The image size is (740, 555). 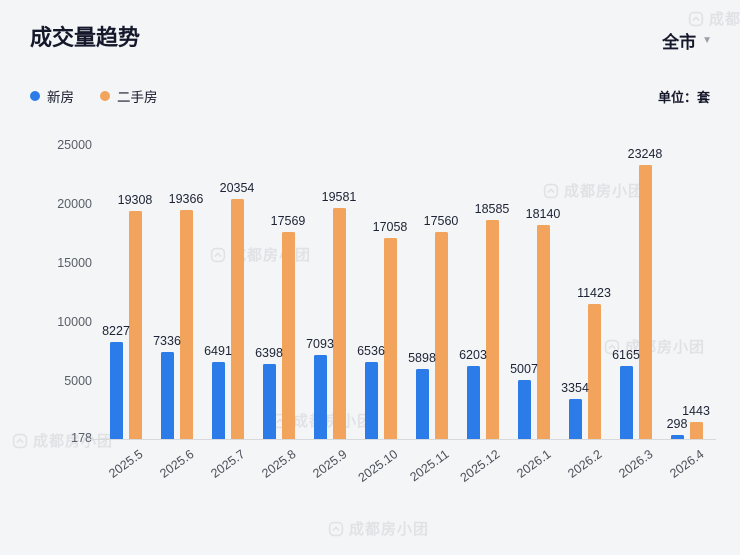 What do you see at coordinates (403, 439) in the screenshot?
I see `x-axis-line` at bounding box center [403, 439].